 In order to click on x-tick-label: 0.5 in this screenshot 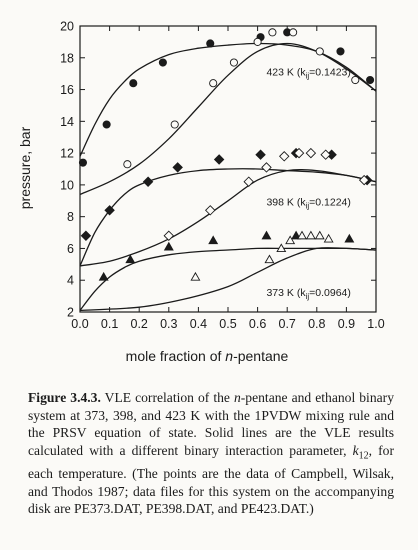, I will do `click(227, 324)`.